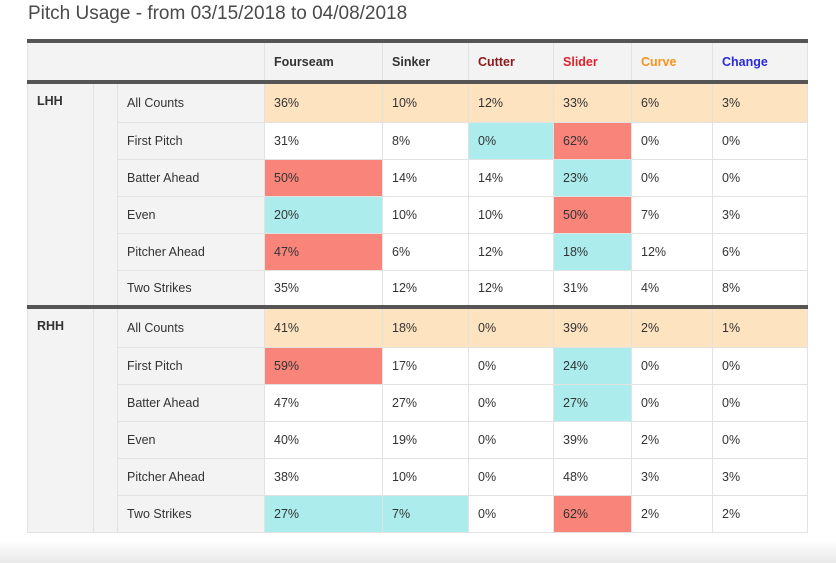  I want to click on batter-hand-label: RHH, so click(60, 419).